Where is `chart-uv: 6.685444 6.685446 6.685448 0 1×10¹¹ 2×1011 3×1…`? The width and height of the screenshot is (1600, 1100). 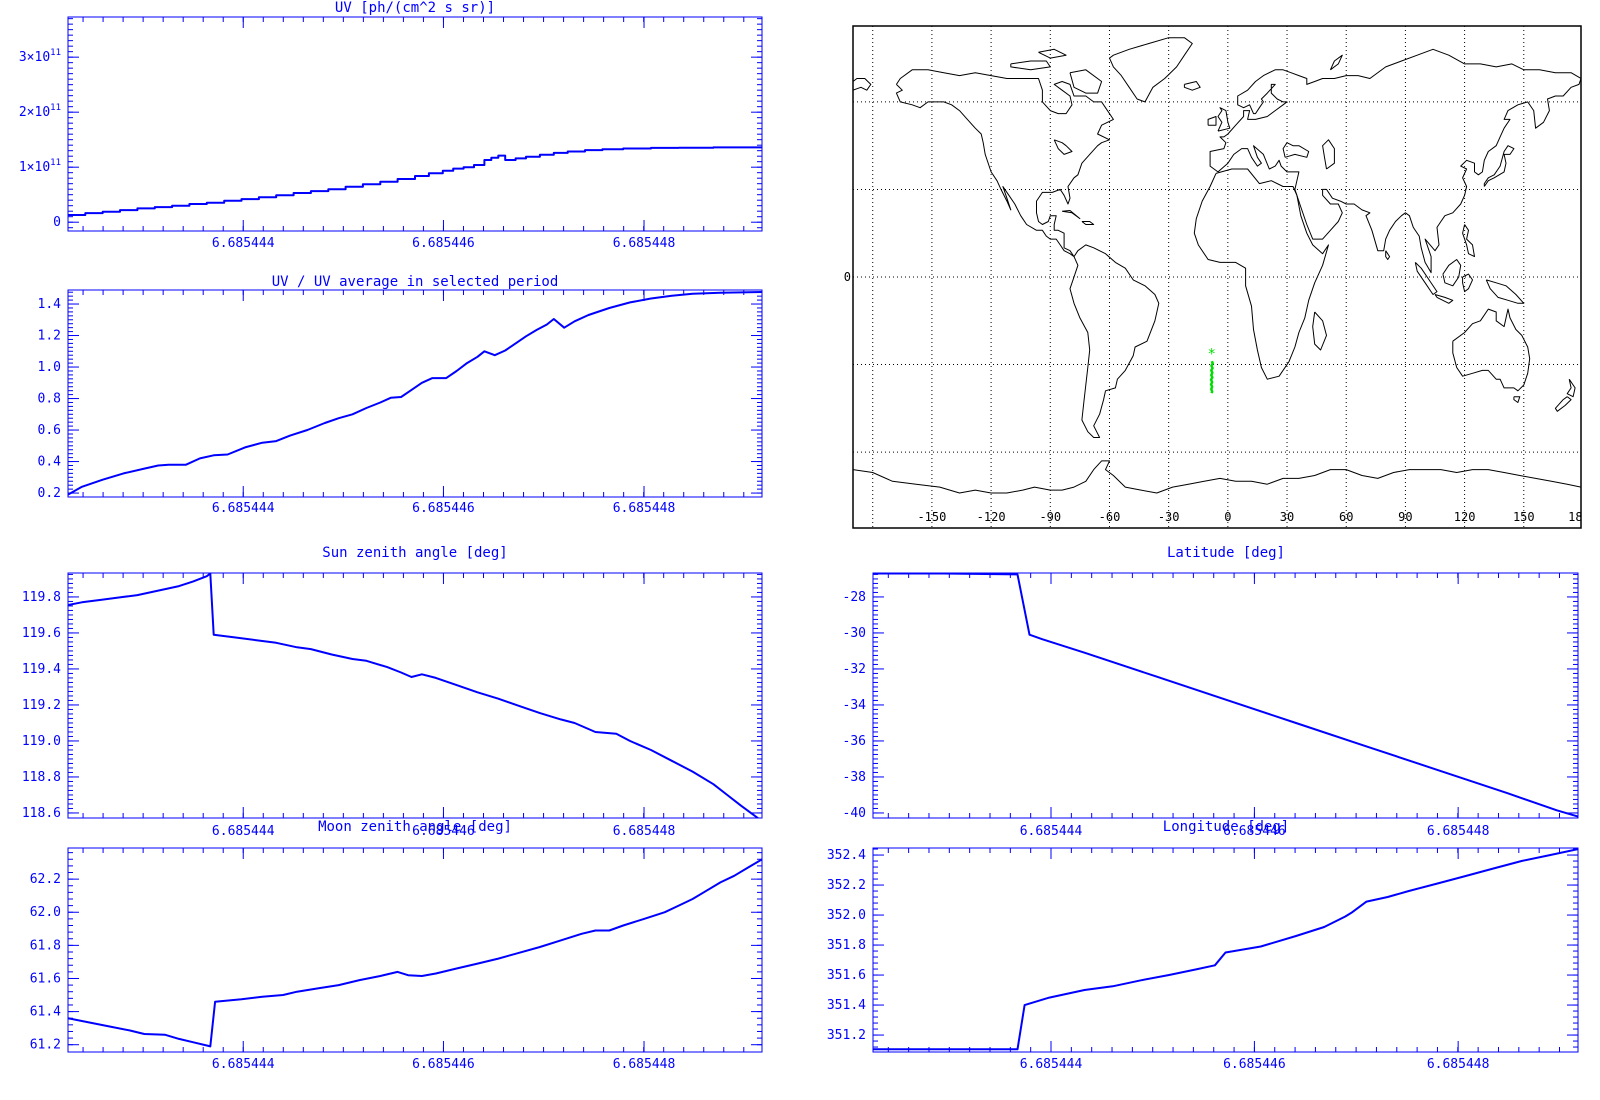
chart-uv: 6.685444 6.685446 6.685448 0 1×10¹¹ 2×1011 3×1… is located at coordinates (391, 133).